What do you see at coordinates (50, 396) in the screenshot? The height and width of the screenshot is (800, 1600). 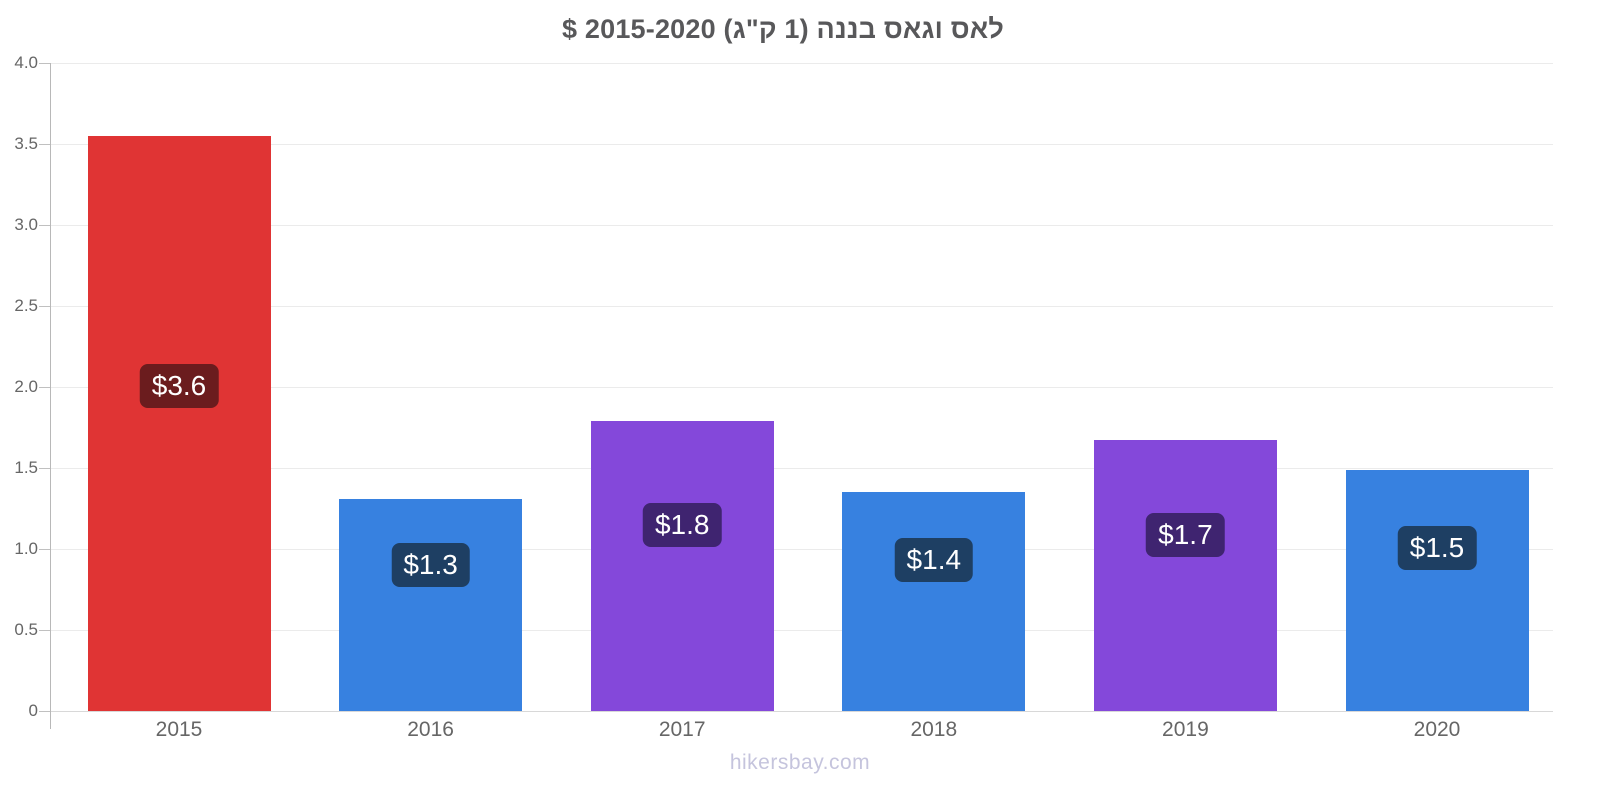 I see `y-axis-line` at bounding box center [50, 396].